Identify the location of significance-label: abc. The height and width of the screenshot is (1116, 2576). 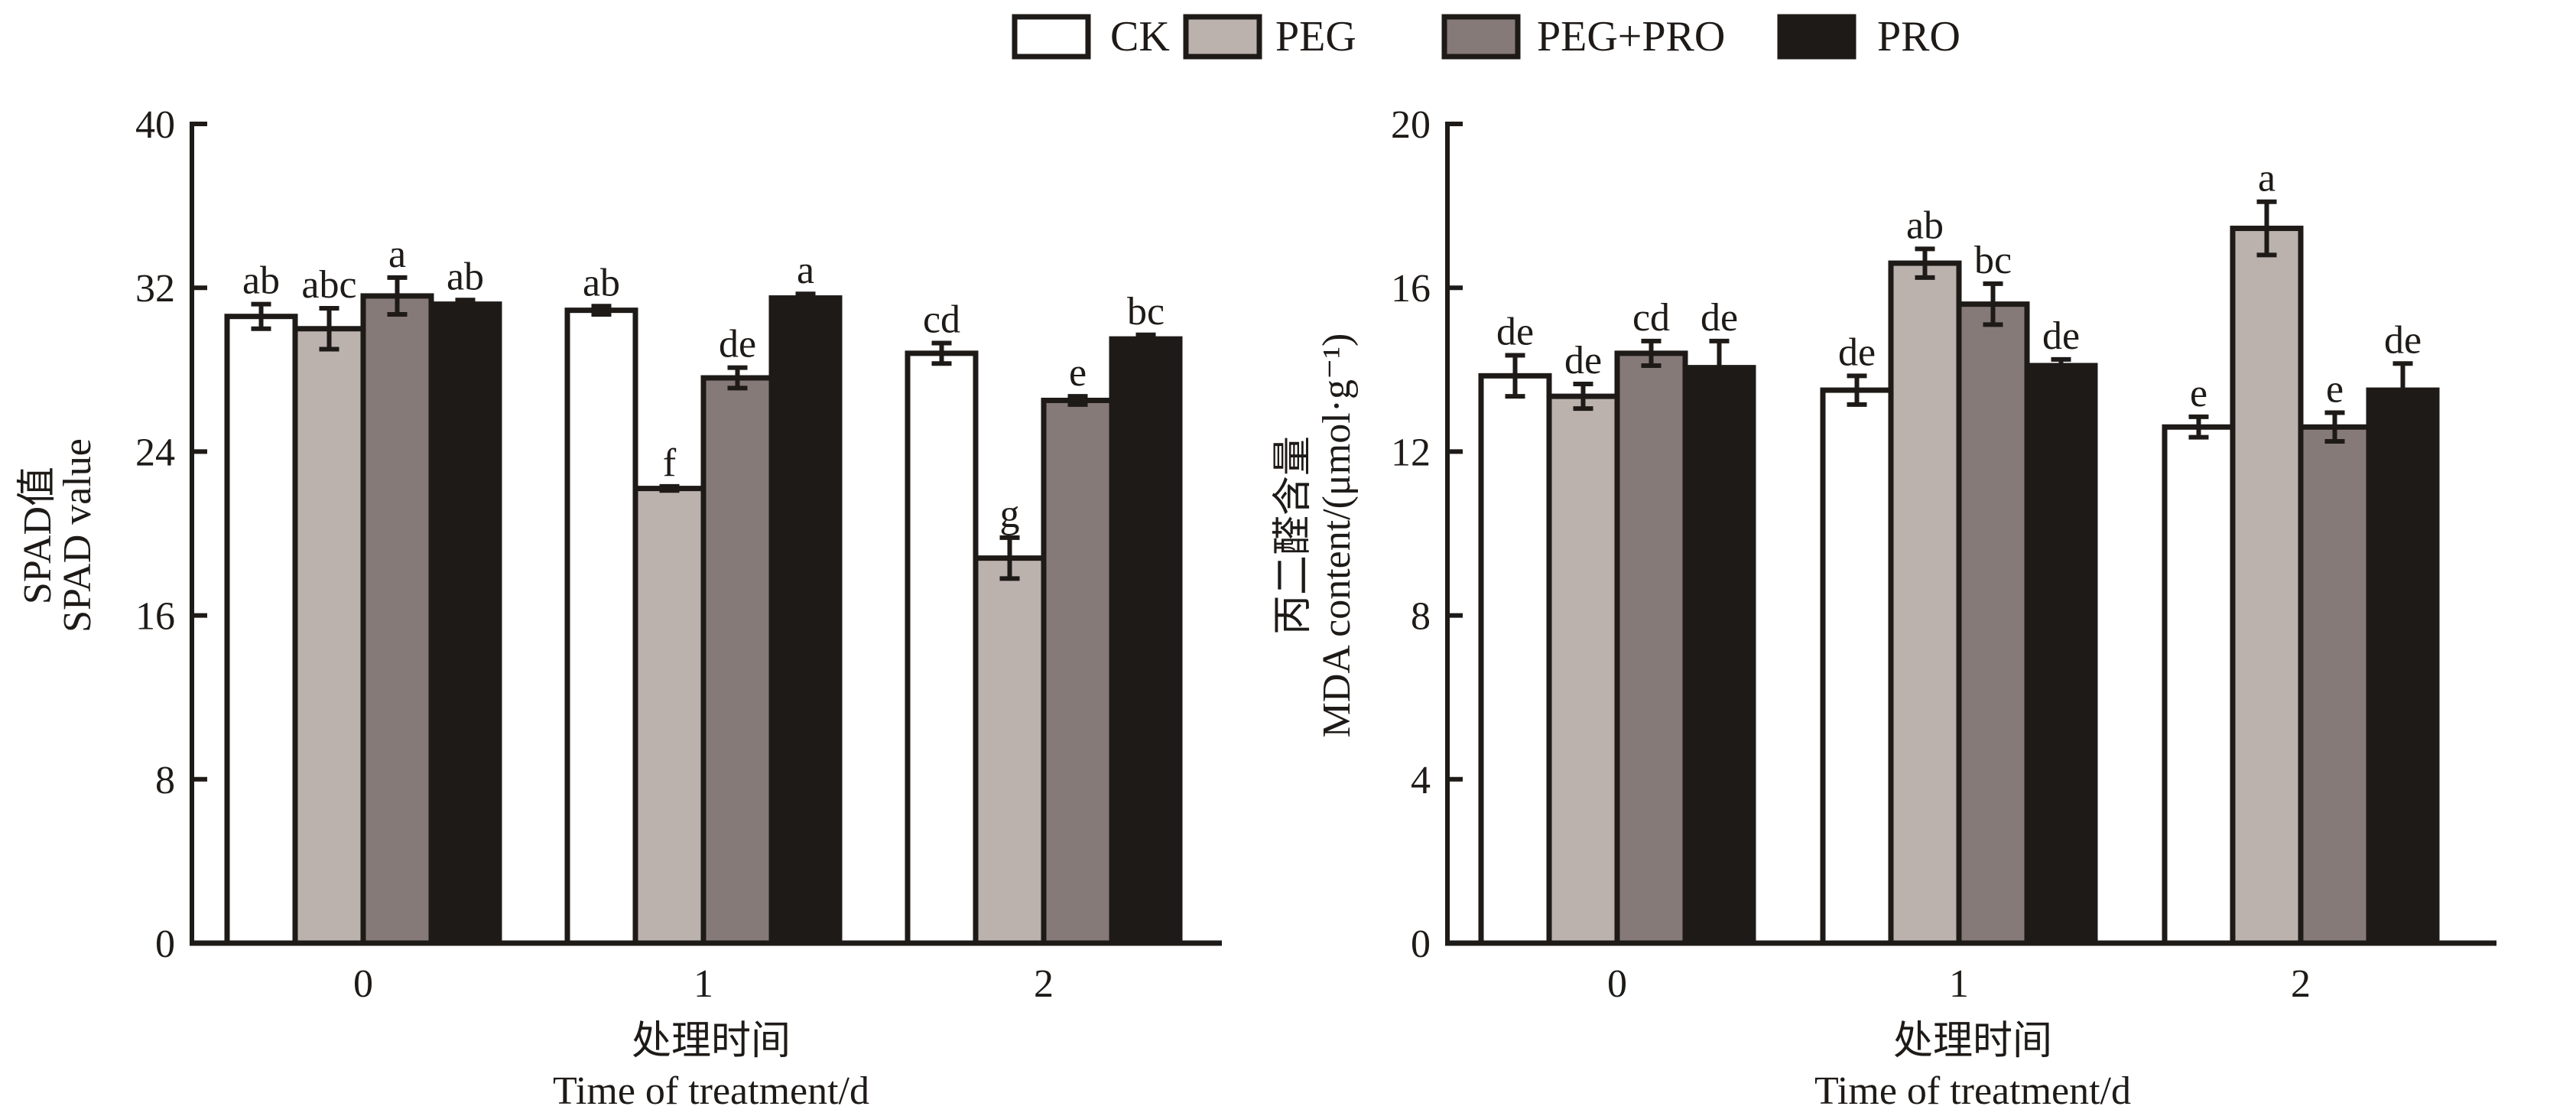
(328, 285).